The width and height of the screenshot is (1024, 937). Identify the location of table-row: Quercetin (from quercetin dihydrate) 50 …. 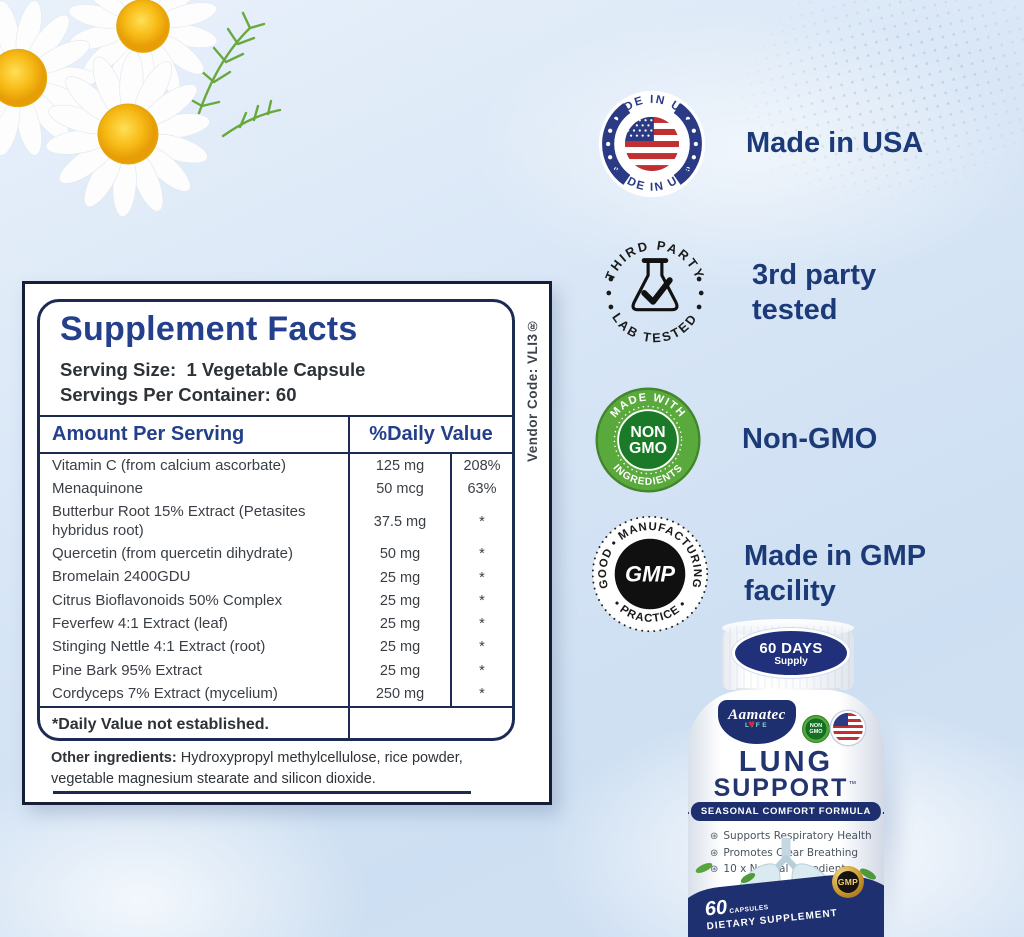
(276, 554).